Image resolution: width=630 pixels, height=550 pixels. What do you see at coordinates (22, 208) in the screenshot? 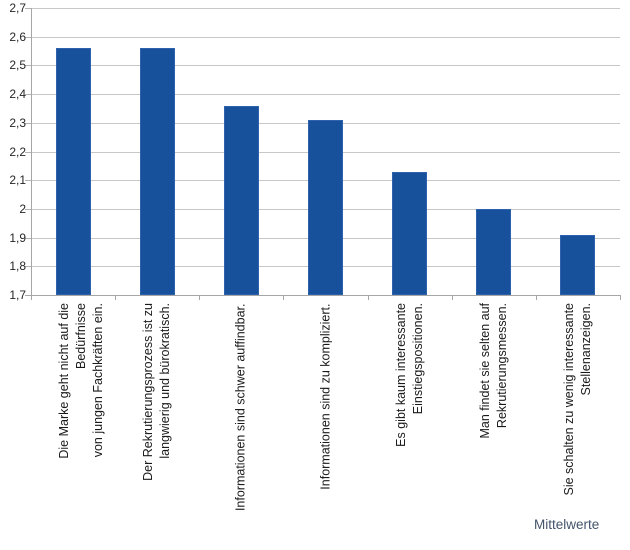
I see `y-axis-tick-label: 2` at bounding box center [22, 208].